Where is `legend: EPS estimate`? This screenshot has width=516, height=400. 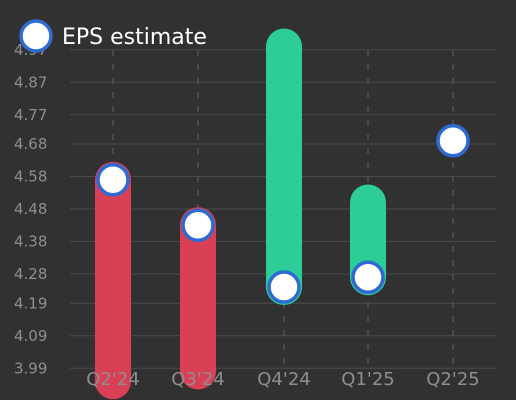
legend: EPS estimate is located at coordinates (113, 36).